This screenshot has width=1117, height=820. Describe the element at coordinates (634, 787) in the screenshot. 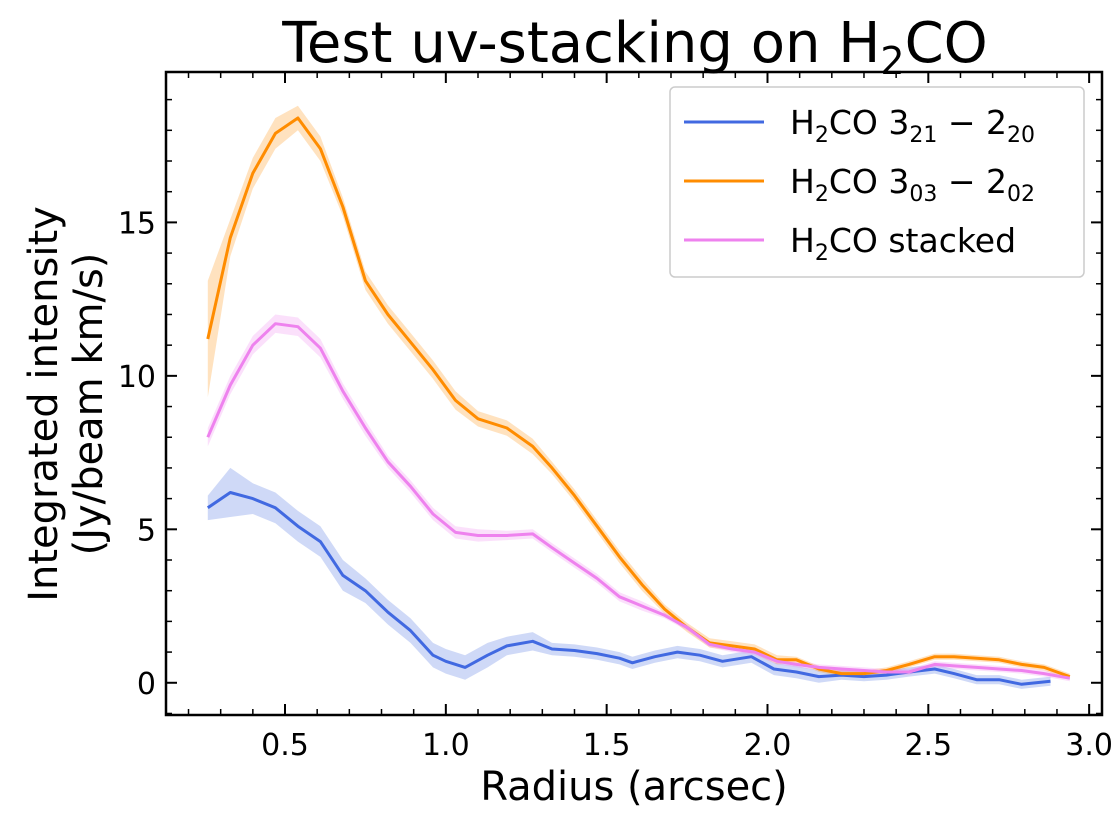

I see `x-axis-label: Radius (arcsec)` at that location.